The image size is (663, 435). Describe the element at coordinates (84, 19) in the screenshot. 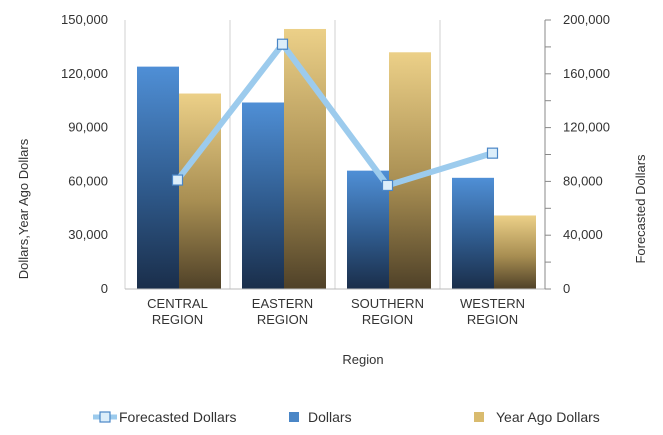

I see `y-tick-label: 150,000` at that location.